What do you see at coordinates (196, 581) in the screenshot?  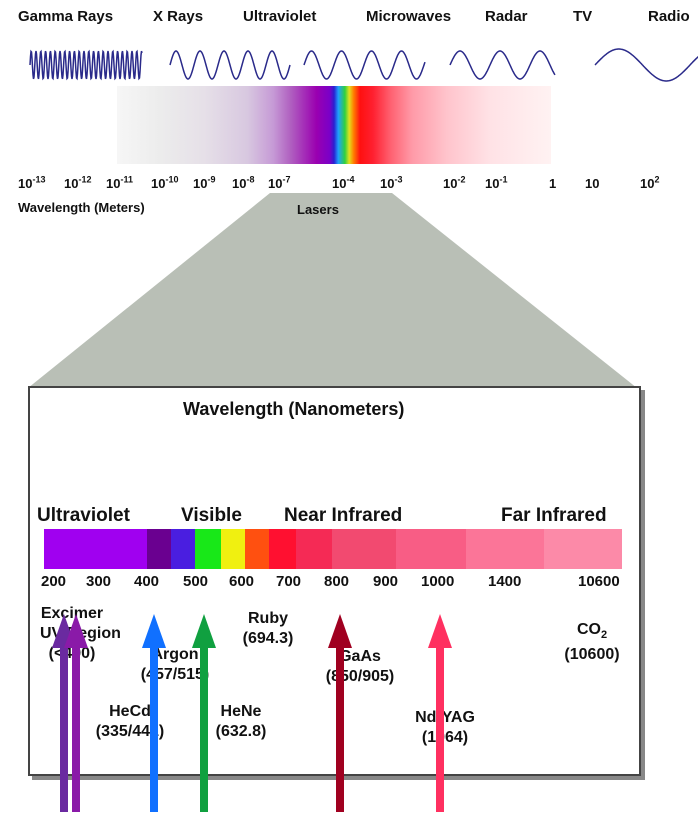 I see `nm-tick: 500` at bounding box center [196, 581].